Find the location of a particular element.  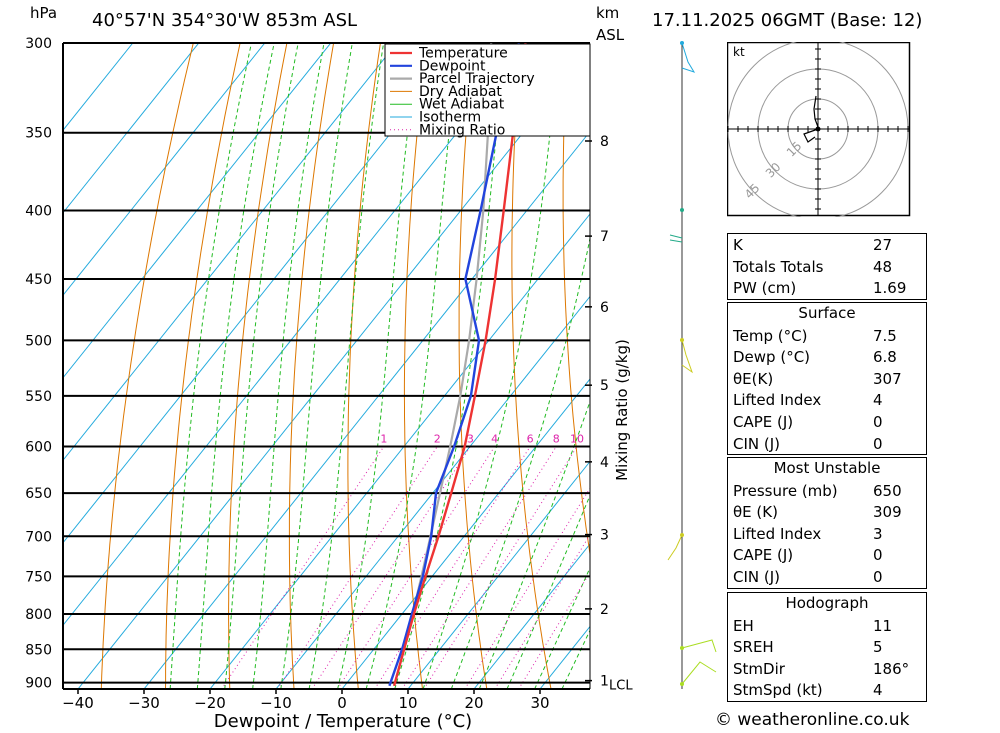

km-tick-label: 7 is located at coordinates (604, 237).